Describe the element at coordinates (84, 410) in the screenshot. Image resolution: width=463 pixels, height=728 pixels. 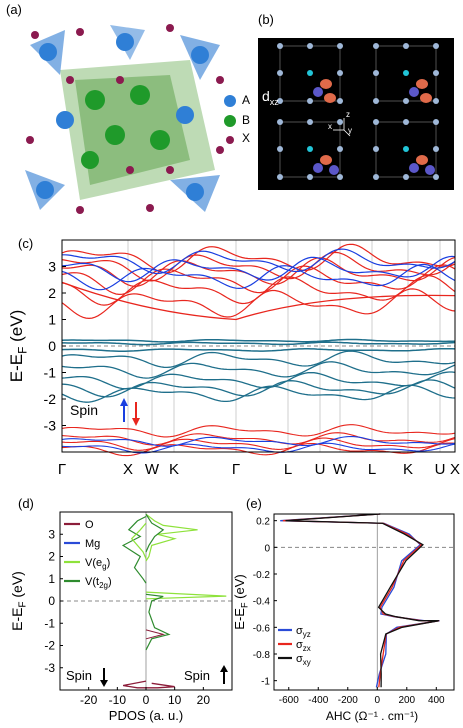
I see `spin-label: Spin` at that location.